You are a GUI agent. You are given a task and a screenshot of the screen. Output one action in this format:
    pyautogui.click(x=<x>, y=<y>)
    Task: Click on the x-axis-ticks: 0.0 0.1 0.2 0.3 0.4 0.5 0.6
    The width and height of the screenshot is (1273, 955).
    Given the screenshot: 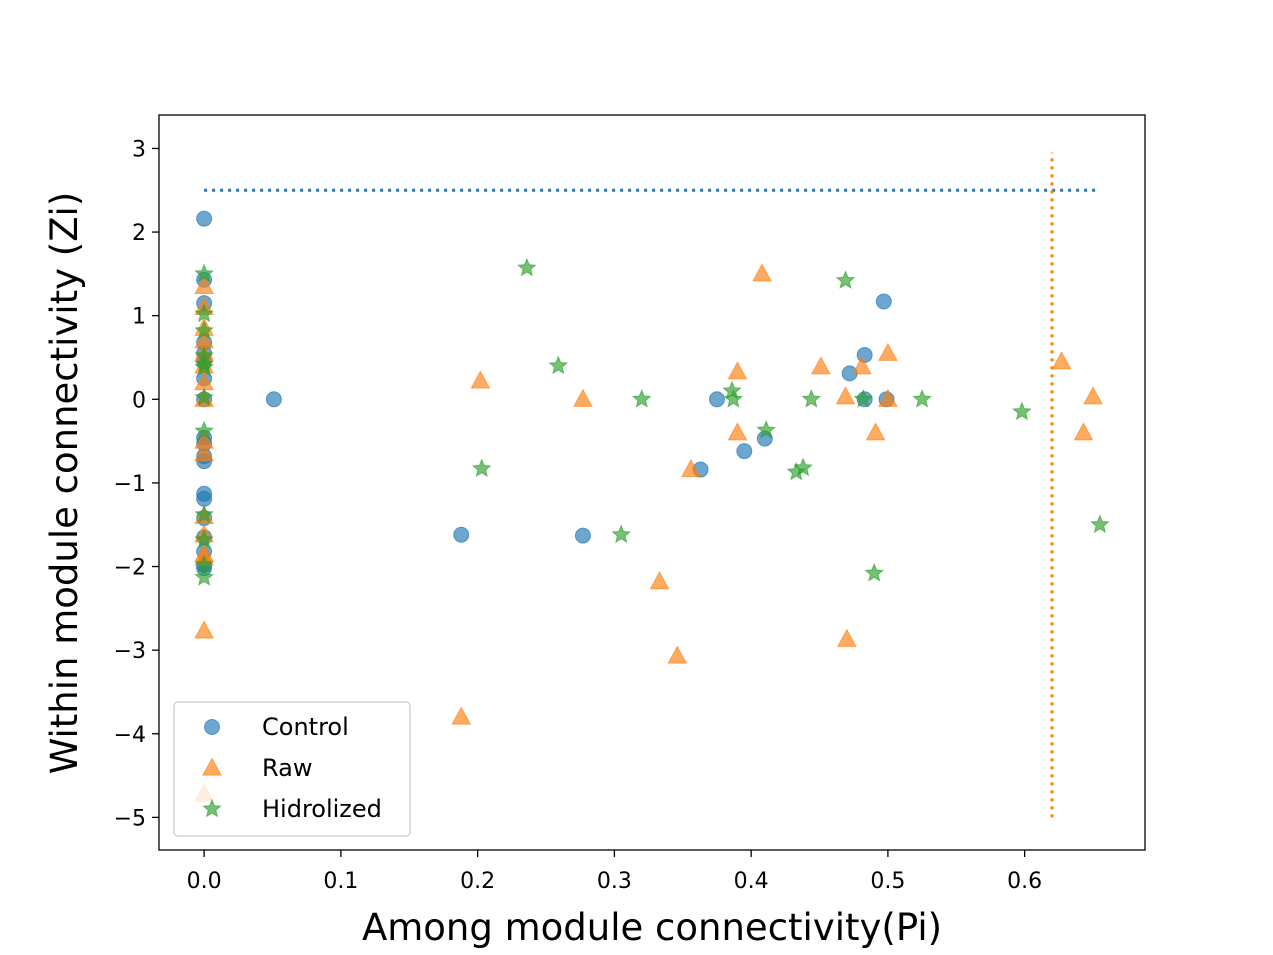 What is the action you would take?
    pyautogui.click(x=614, y=872)
    